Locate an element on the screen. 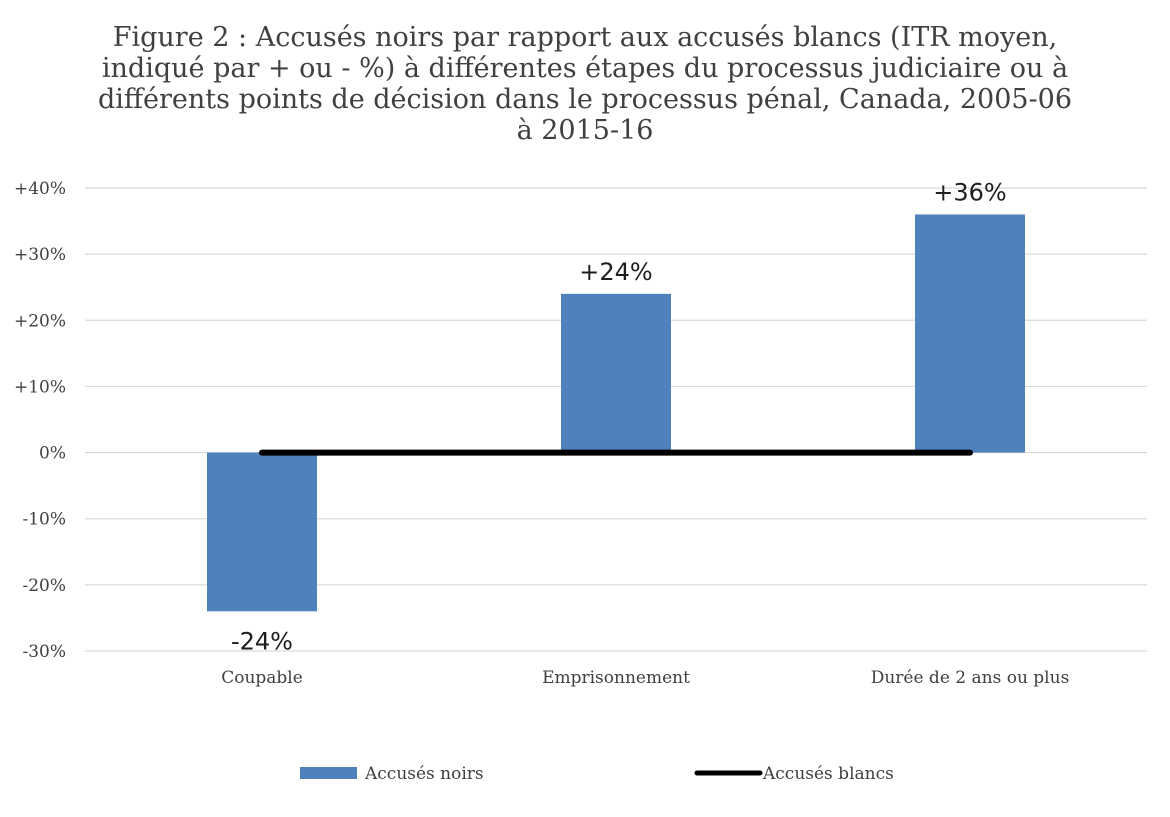  legend: Accusés noirs Accusés blancs is located at coordinates (597, 774).